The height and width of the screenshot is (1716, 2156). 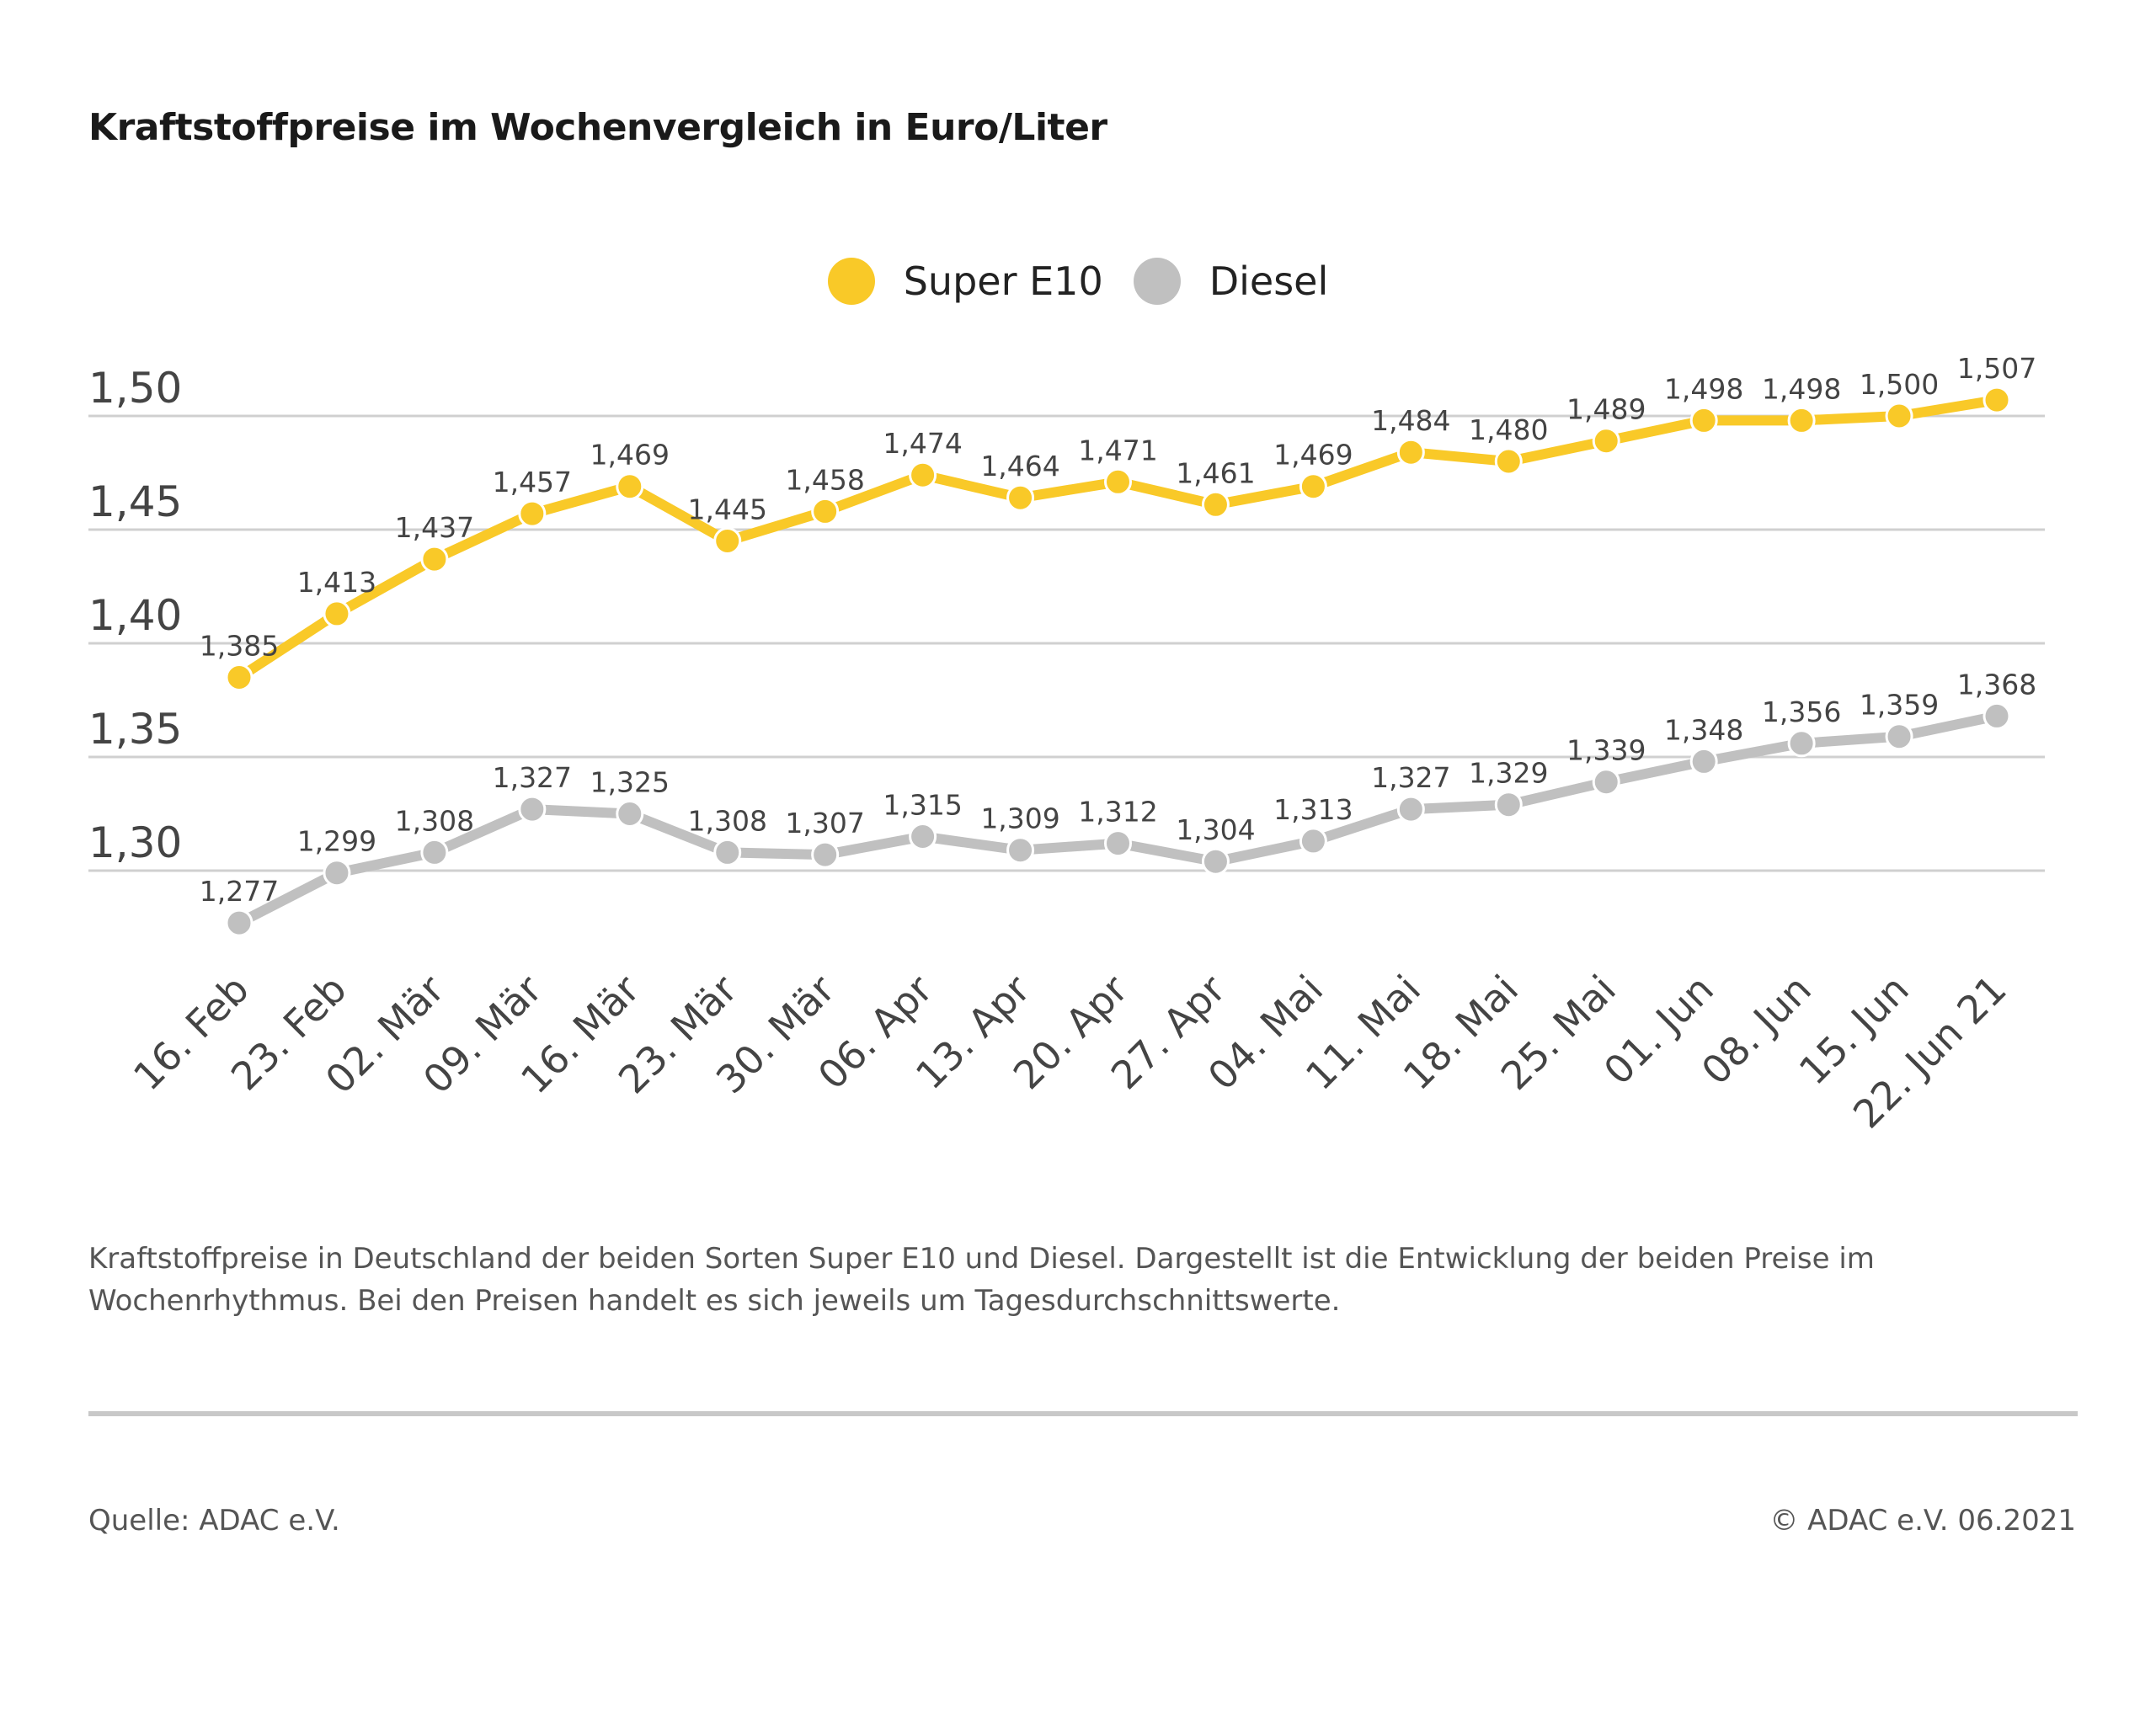 I want to click on data-label: 1,315, so click(x=922, y=805).